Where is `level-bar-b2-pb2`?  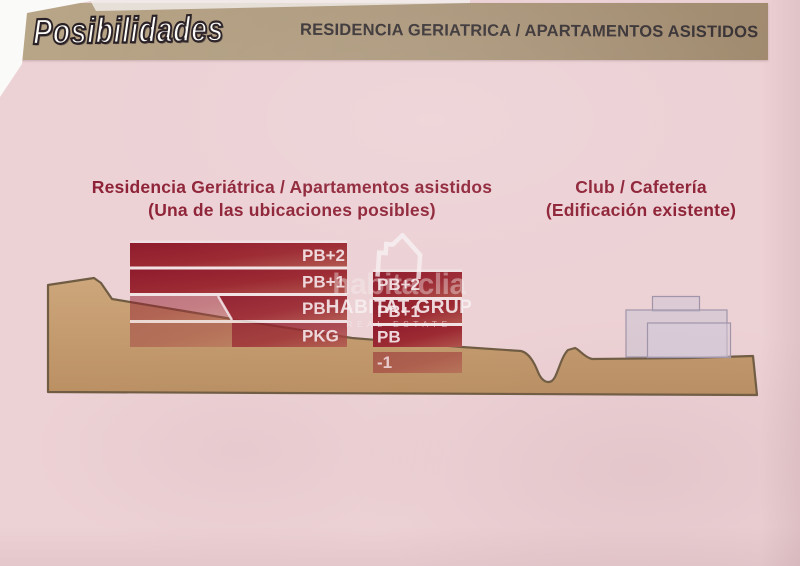
level-bar-b2-pb2 is located at coordinates (417, 284).